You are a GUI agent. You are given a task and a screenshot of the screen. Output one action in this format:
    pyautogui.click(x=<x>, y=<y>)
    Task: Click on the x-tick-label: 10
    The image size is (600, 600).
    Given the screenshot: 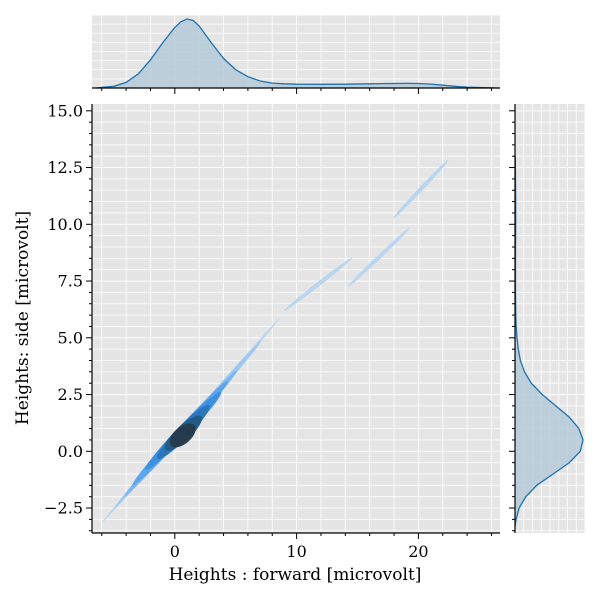 What is the action you would take?
    pyautogui.click(x=296, y=551)
    